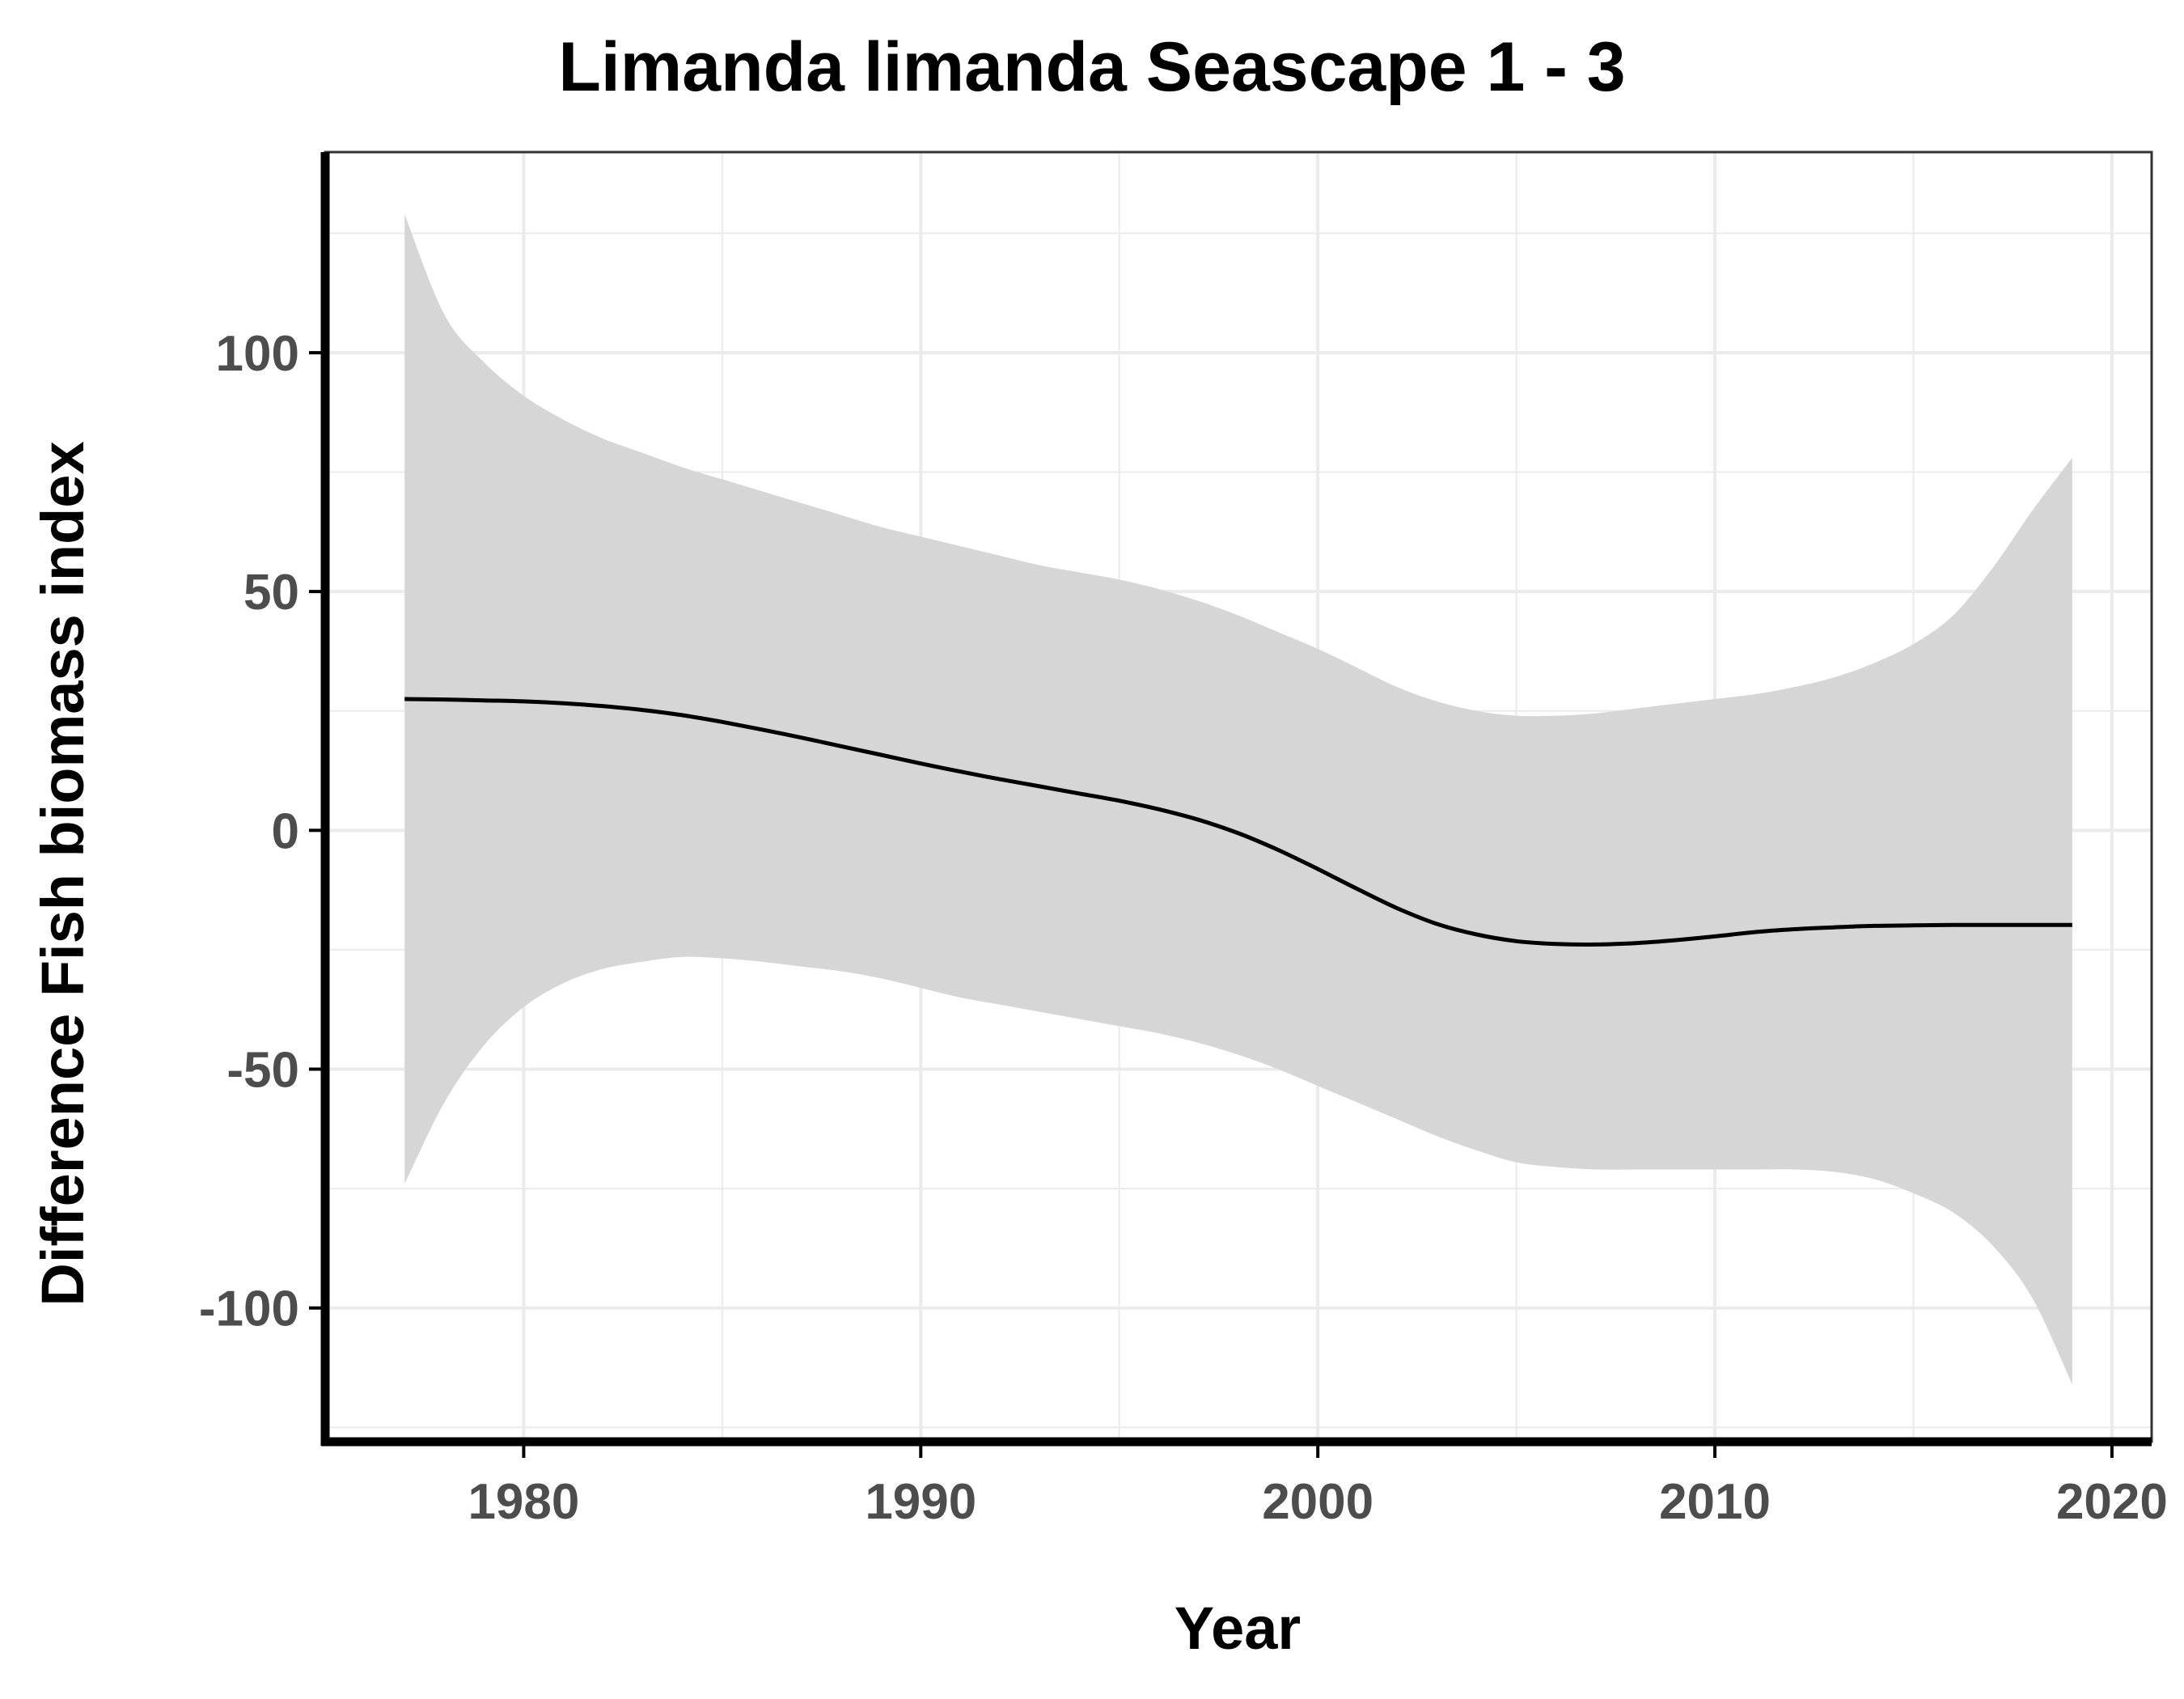  I want to click on chart-title: Limanda limanda Seascape 1 - 3, so click(1091, 67).